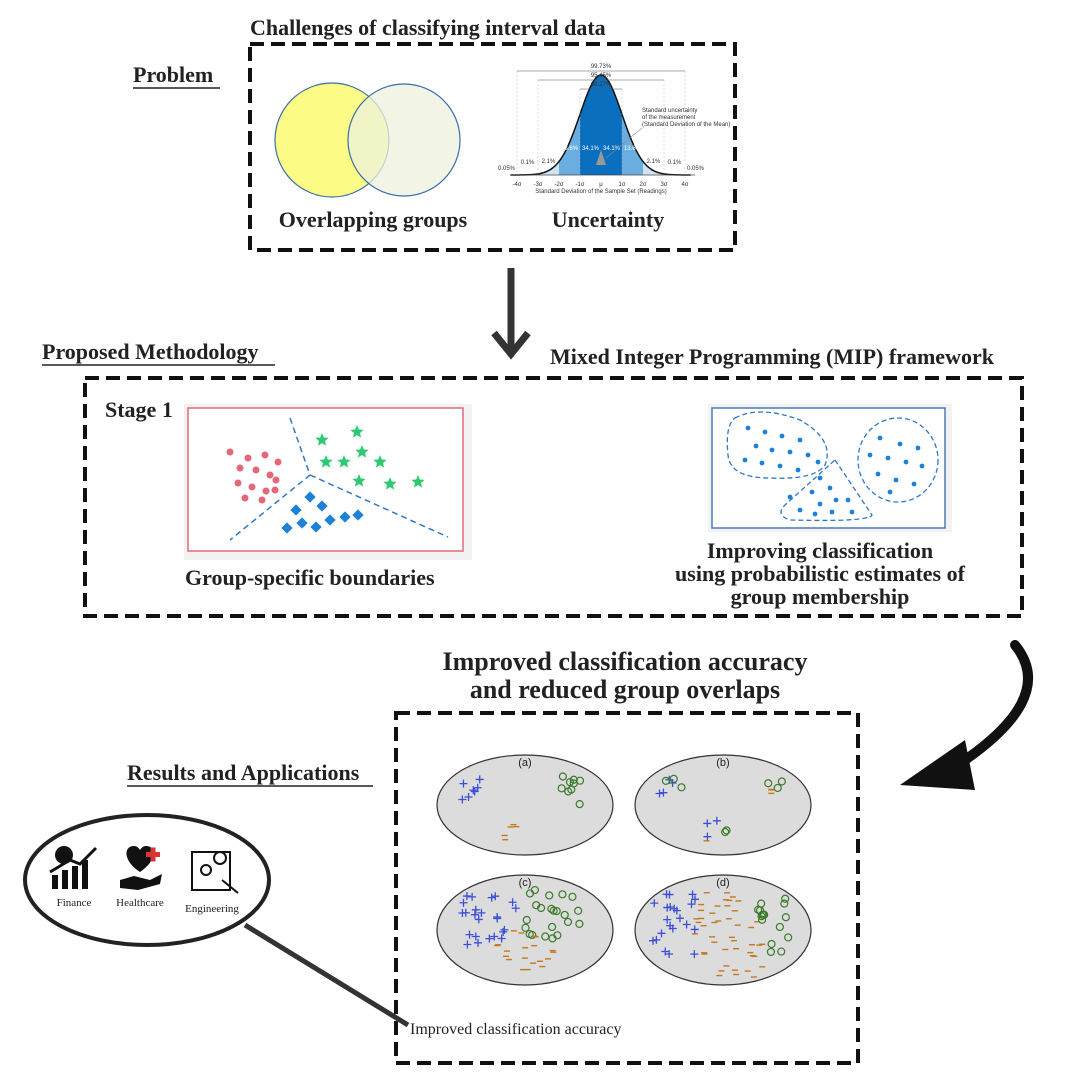  Describe the element at coordinates (515, 1029) in the screenshot. I see `results-caption: Improved classification accuracy` at that location.